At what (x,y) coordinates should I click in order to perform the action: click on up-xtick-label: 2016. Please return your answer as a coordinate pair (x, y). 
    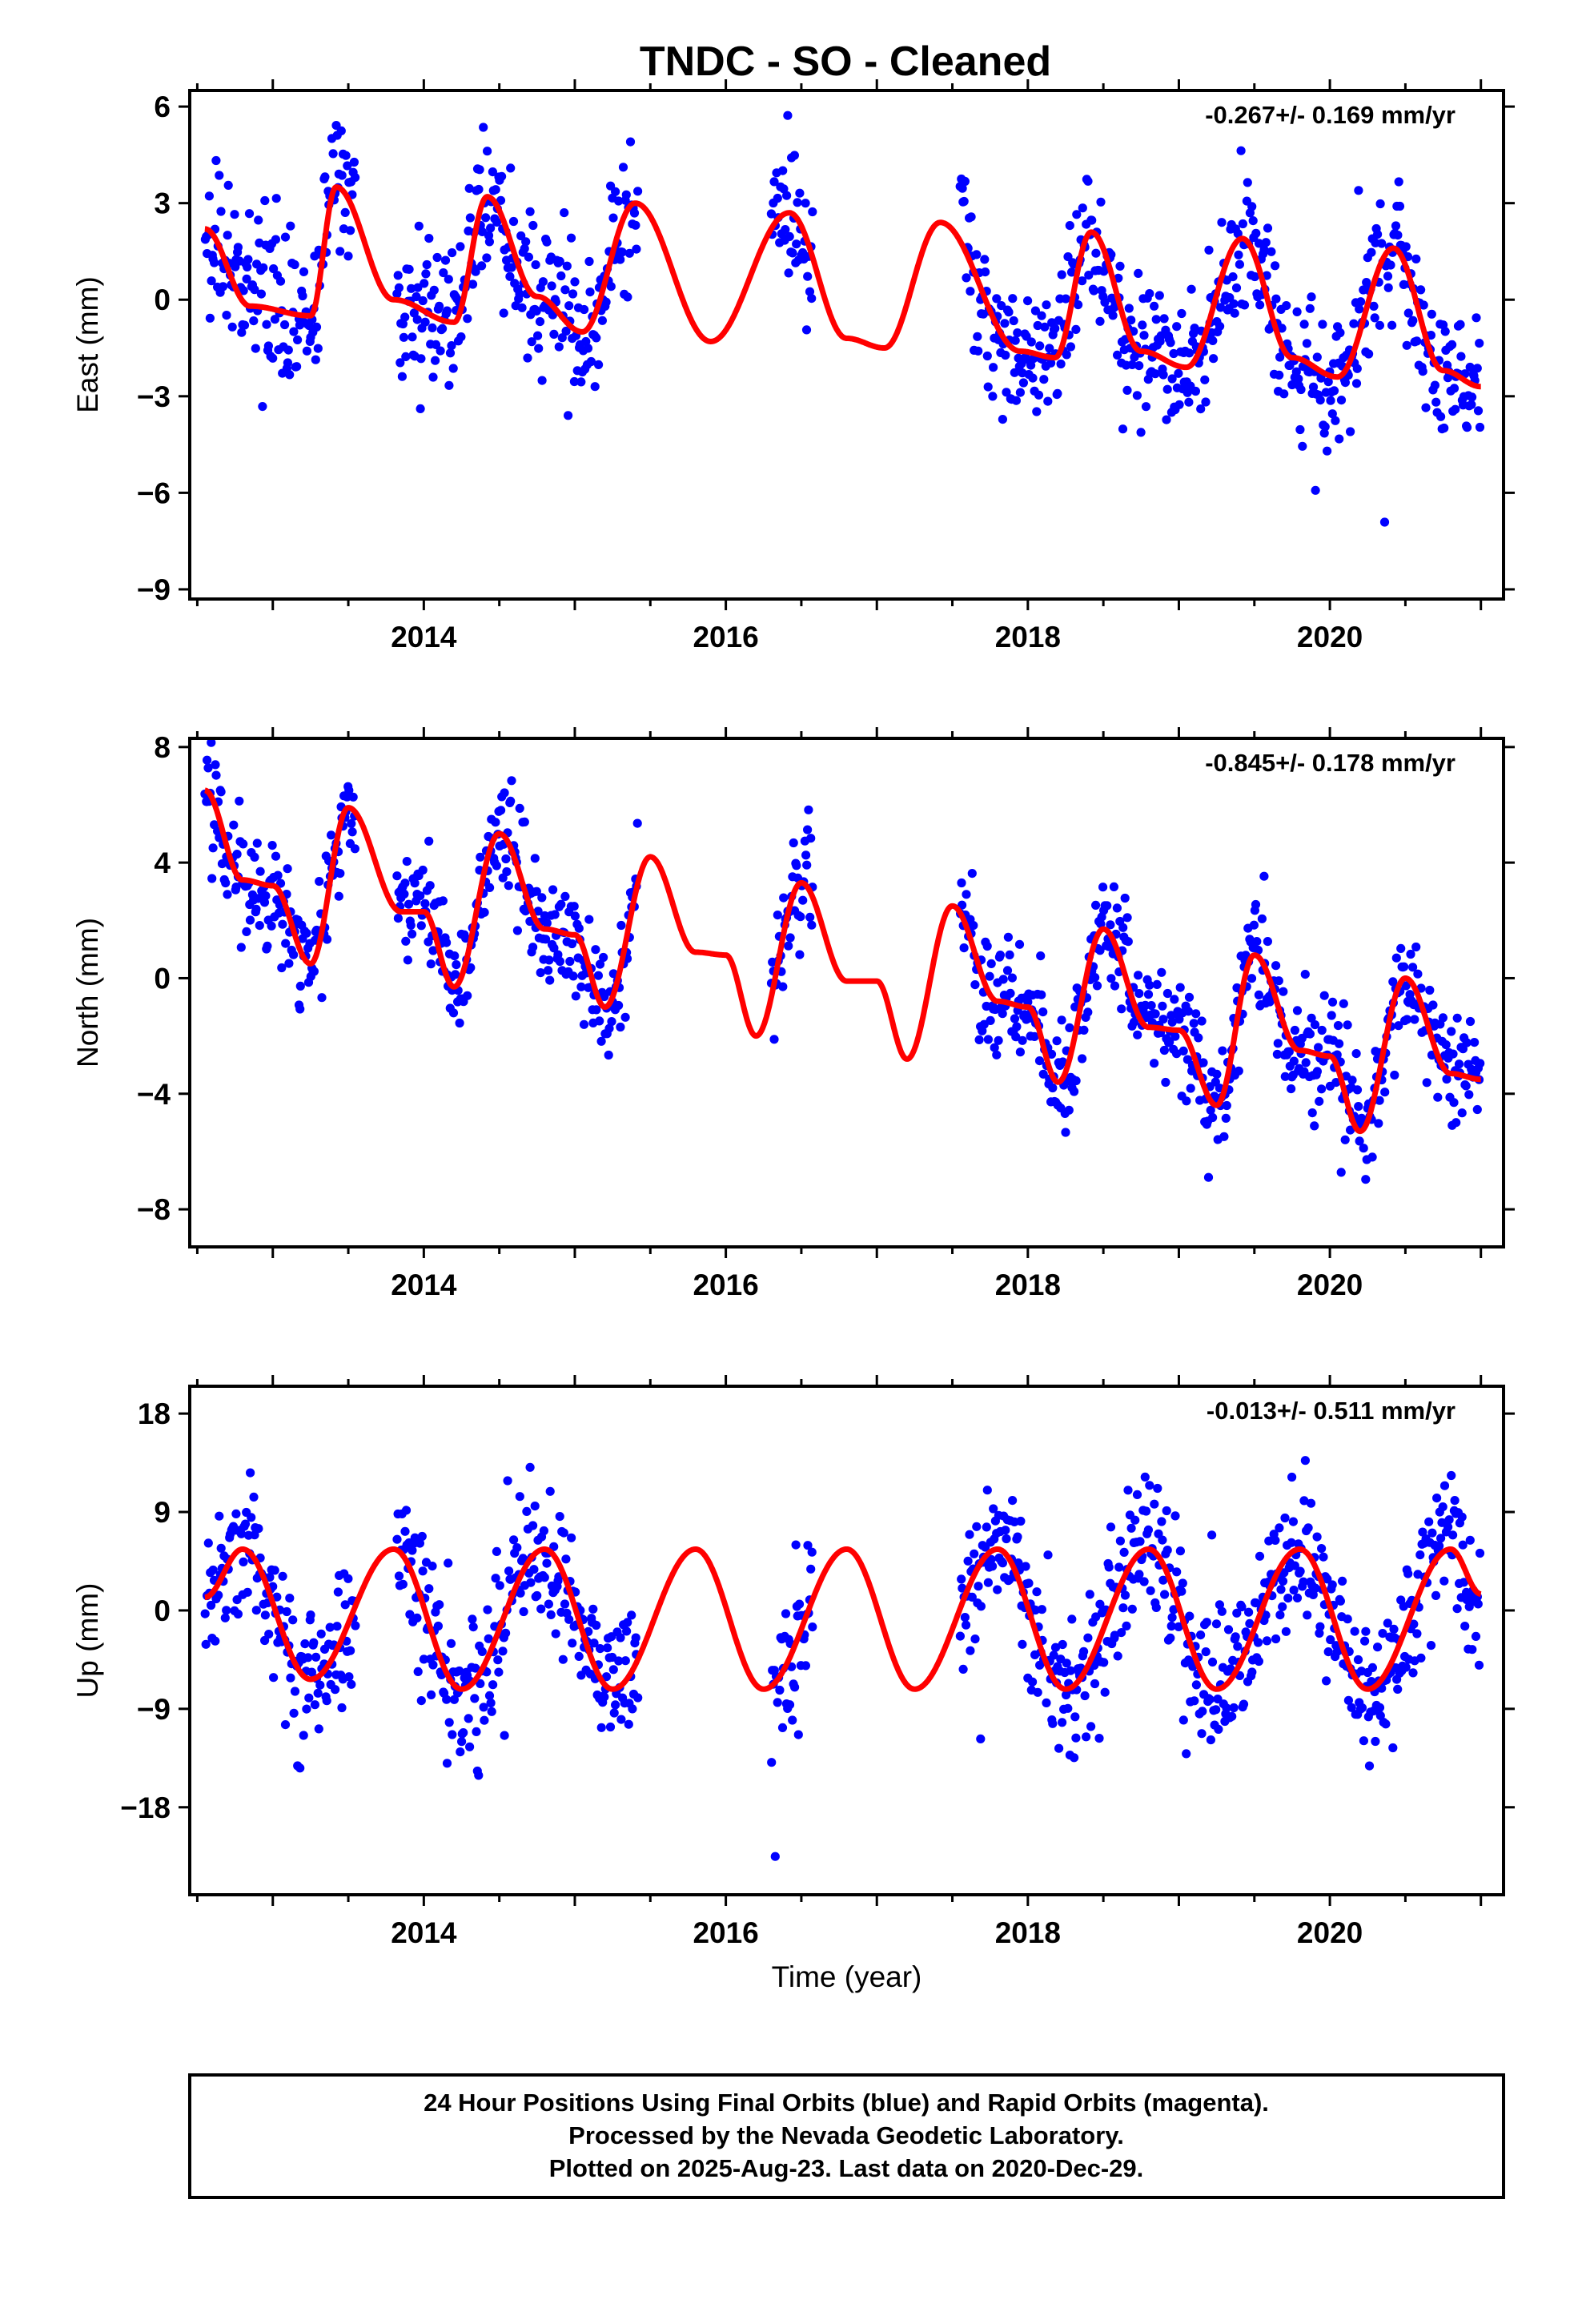
    Looking at the image, I should click on (725, 1932).